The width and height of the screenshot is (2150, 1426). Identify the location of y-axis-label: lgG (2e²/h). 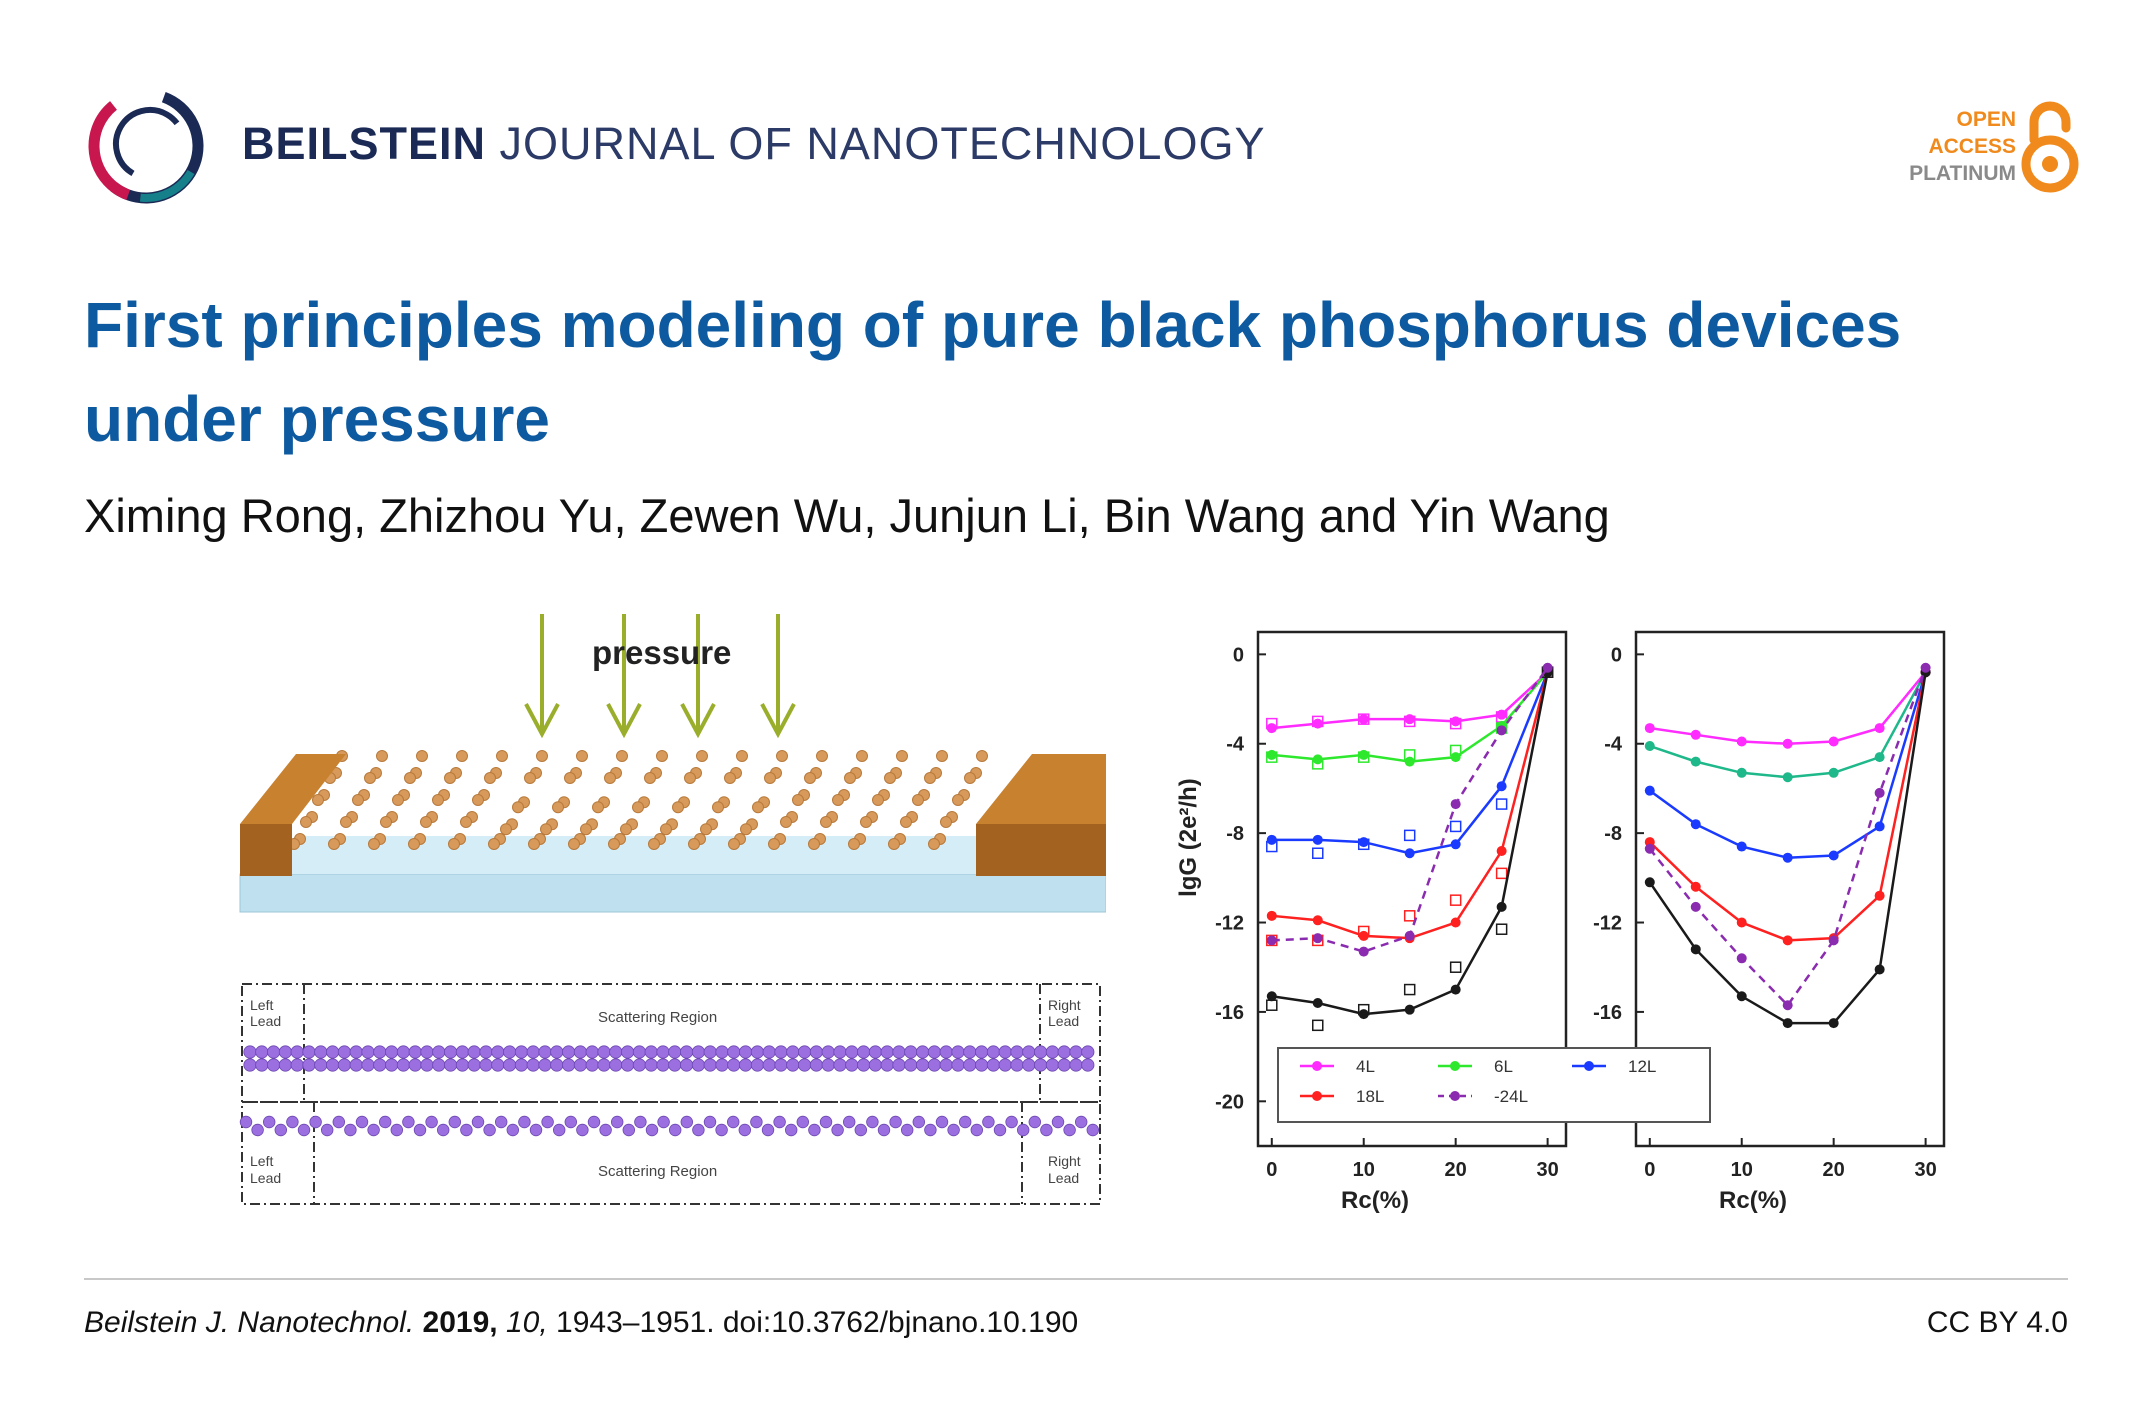
(1188, 837).